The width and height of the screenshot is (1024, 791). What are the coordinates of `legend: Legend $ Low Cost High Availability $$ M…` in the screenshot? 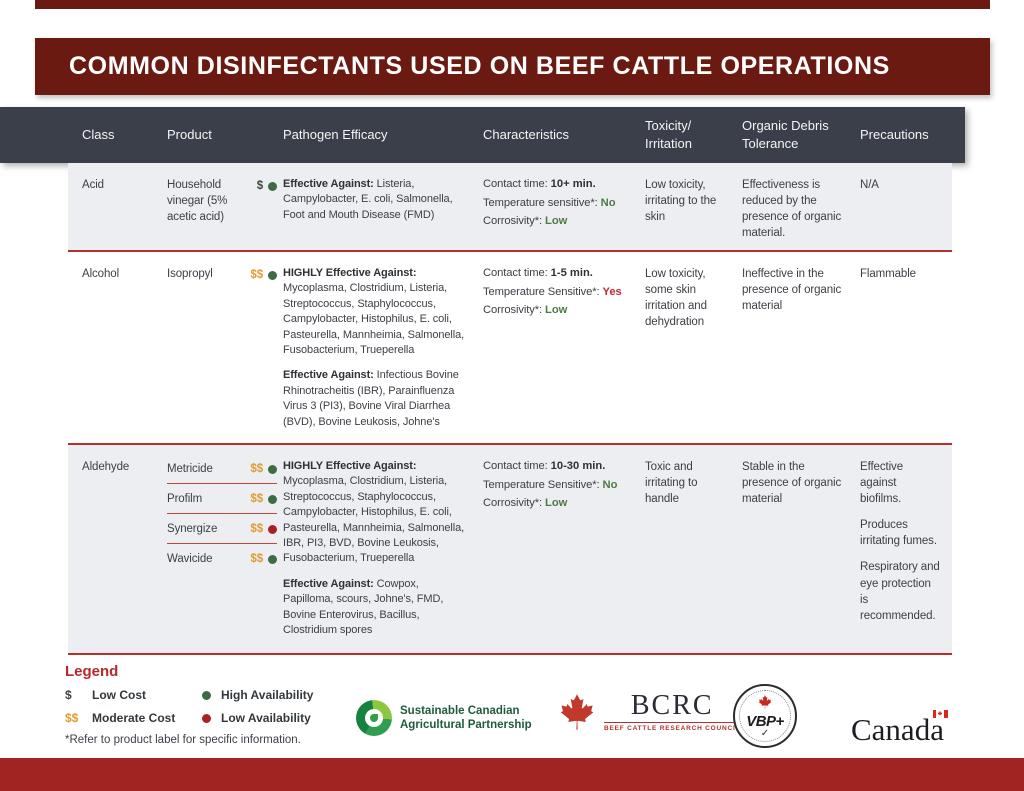 It's located at (210, 704).